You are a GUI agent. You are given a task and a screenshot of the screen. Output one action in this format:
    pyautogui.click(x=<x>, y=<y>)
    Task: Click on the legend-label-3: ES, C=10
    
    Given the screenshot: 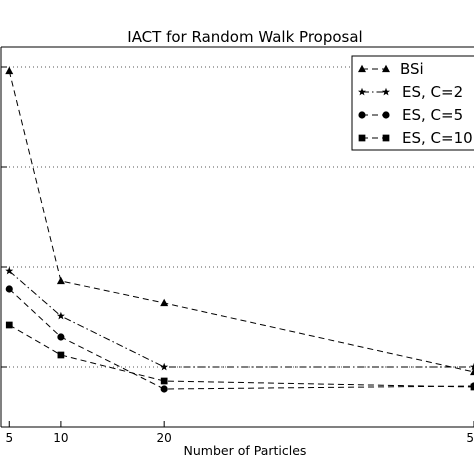 What is the action you would take?
    pyautogui.click(x=437, y=138)
    